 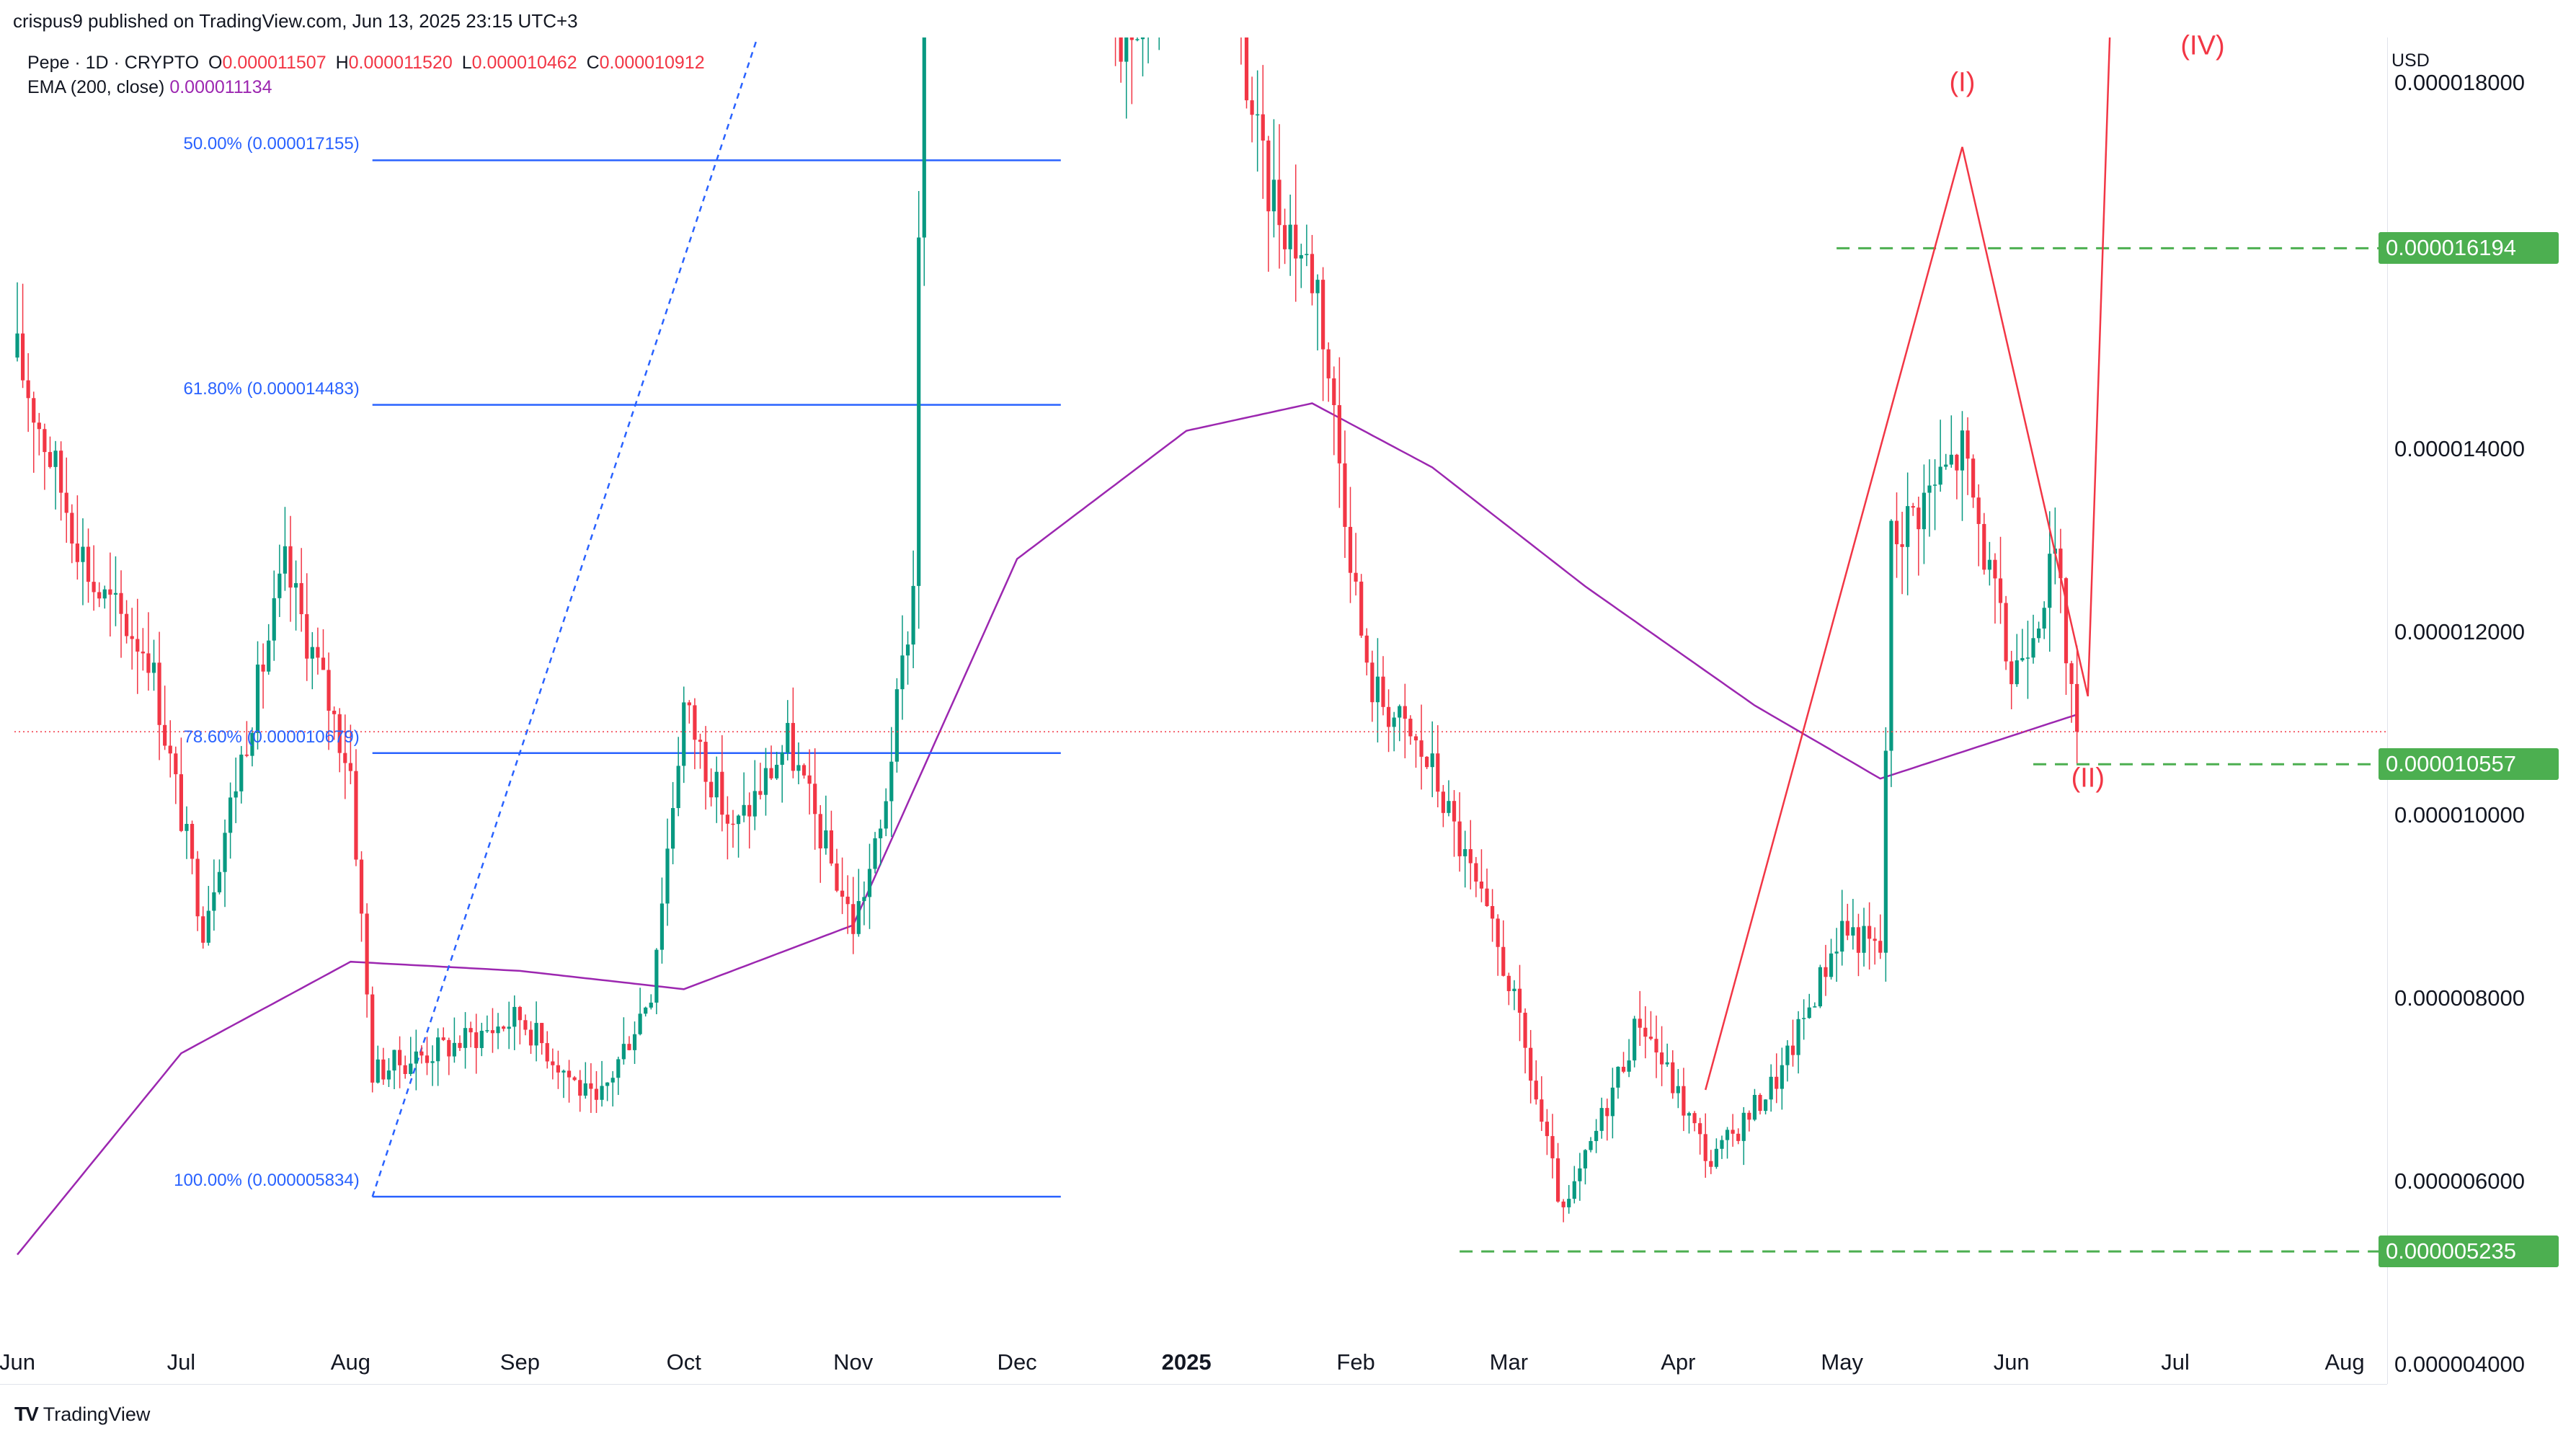 What do you see at coordinates (401, 63) in the screenshot?
I see `legend-high-value: 0.000011520` at bounding box center [401, 63].